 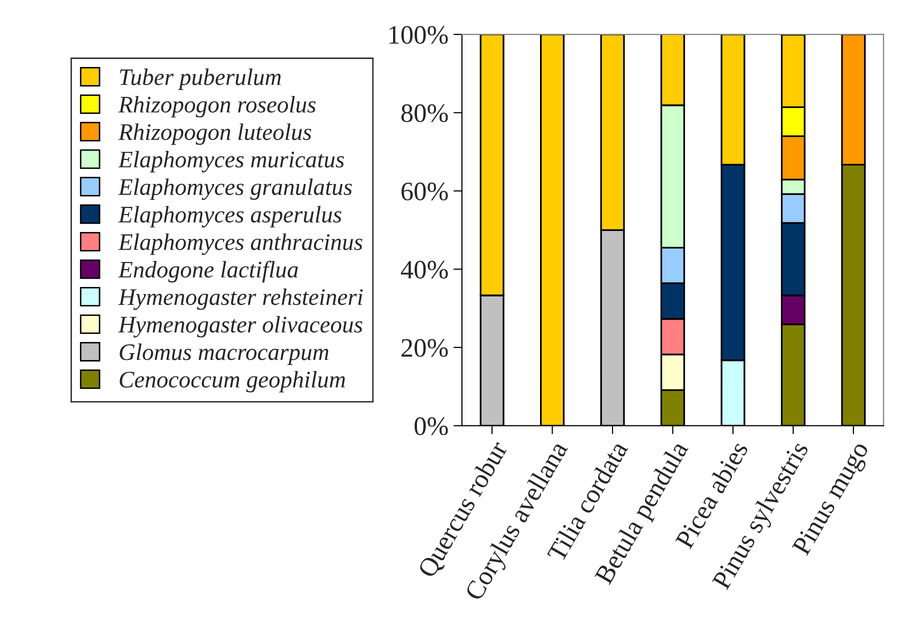 I want to click on y-tick-label: 60%, so click(x=425, y=191).